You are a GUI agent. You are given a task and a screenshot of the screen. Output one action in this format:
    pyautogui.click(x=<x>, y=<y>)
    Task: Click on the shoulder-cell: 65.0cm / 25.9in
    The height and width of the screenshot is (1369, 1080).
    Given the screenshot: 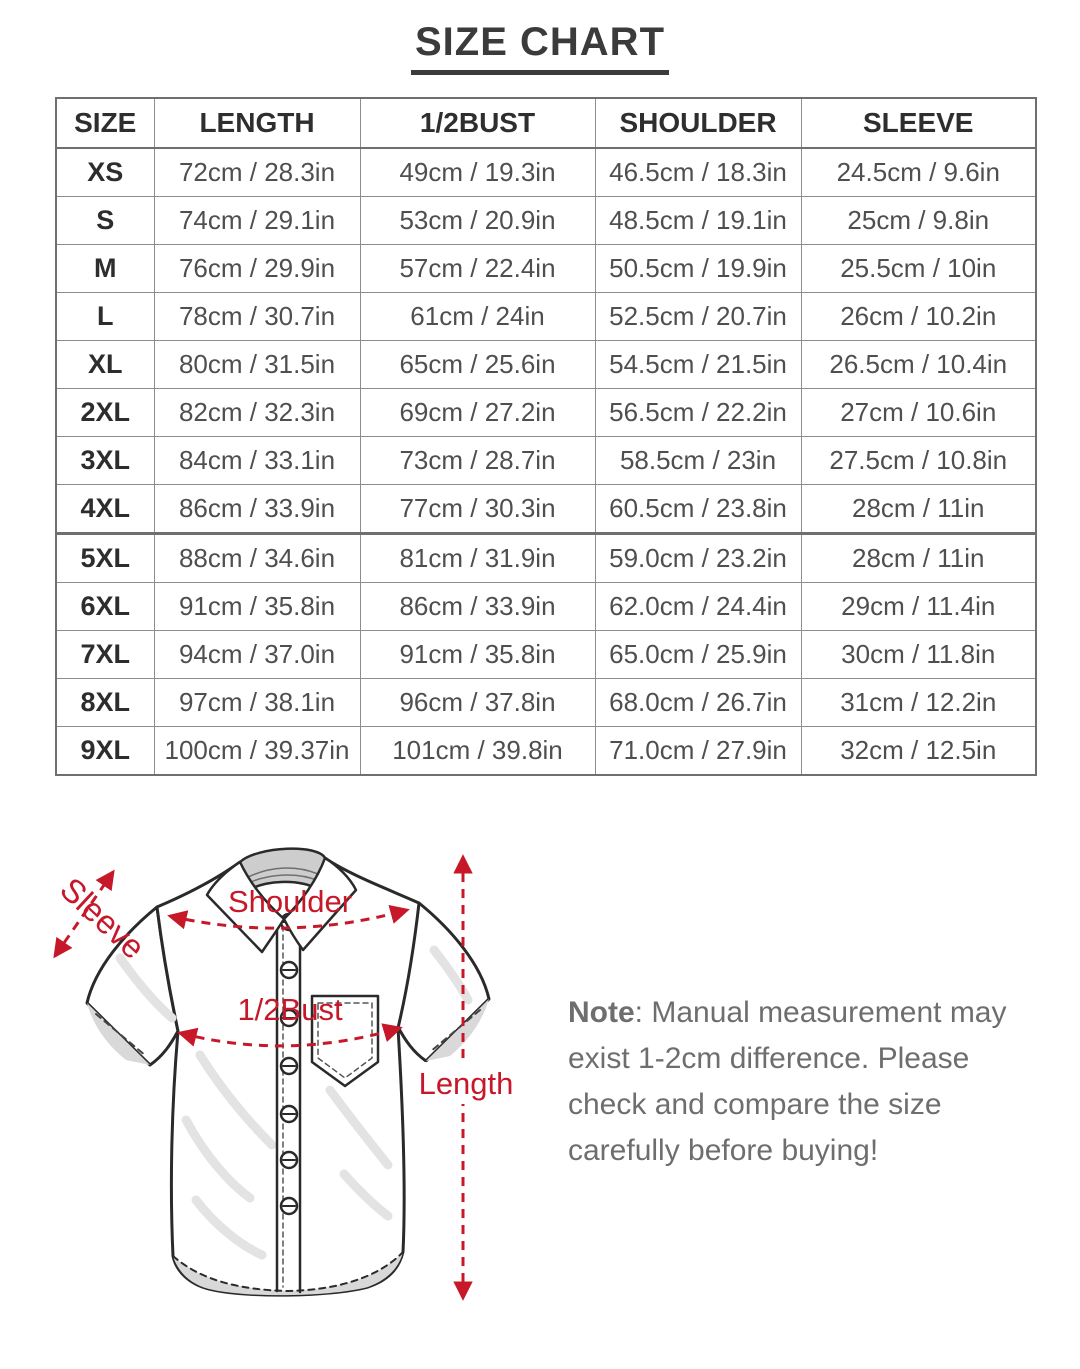 What is the action you would take?
    pyautogui.click(x=698, y=654)
    